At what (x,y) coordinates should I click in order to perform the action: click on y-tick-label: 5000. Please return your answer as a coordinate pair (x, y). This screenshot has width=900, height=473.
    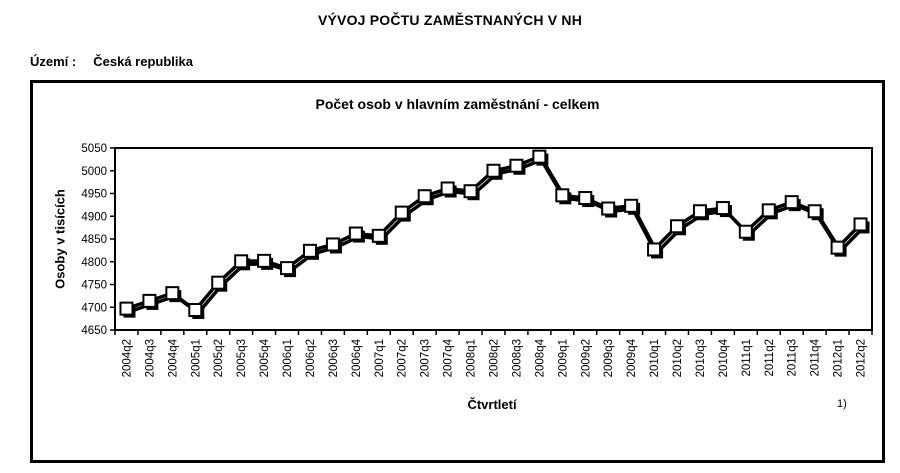
    Looking at the image, I should click on (94, 172).